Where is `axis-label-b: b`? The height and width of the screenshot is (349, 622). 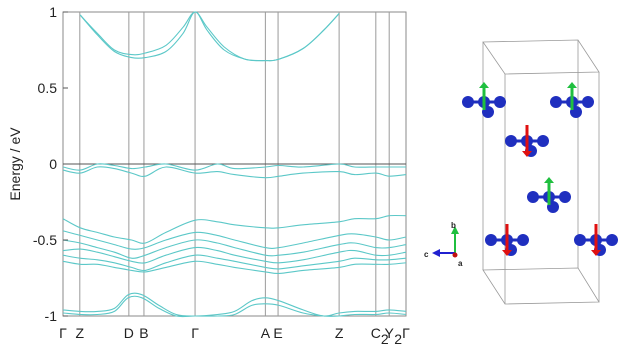 axis-label-b: b is located at coordinates (453, 225).